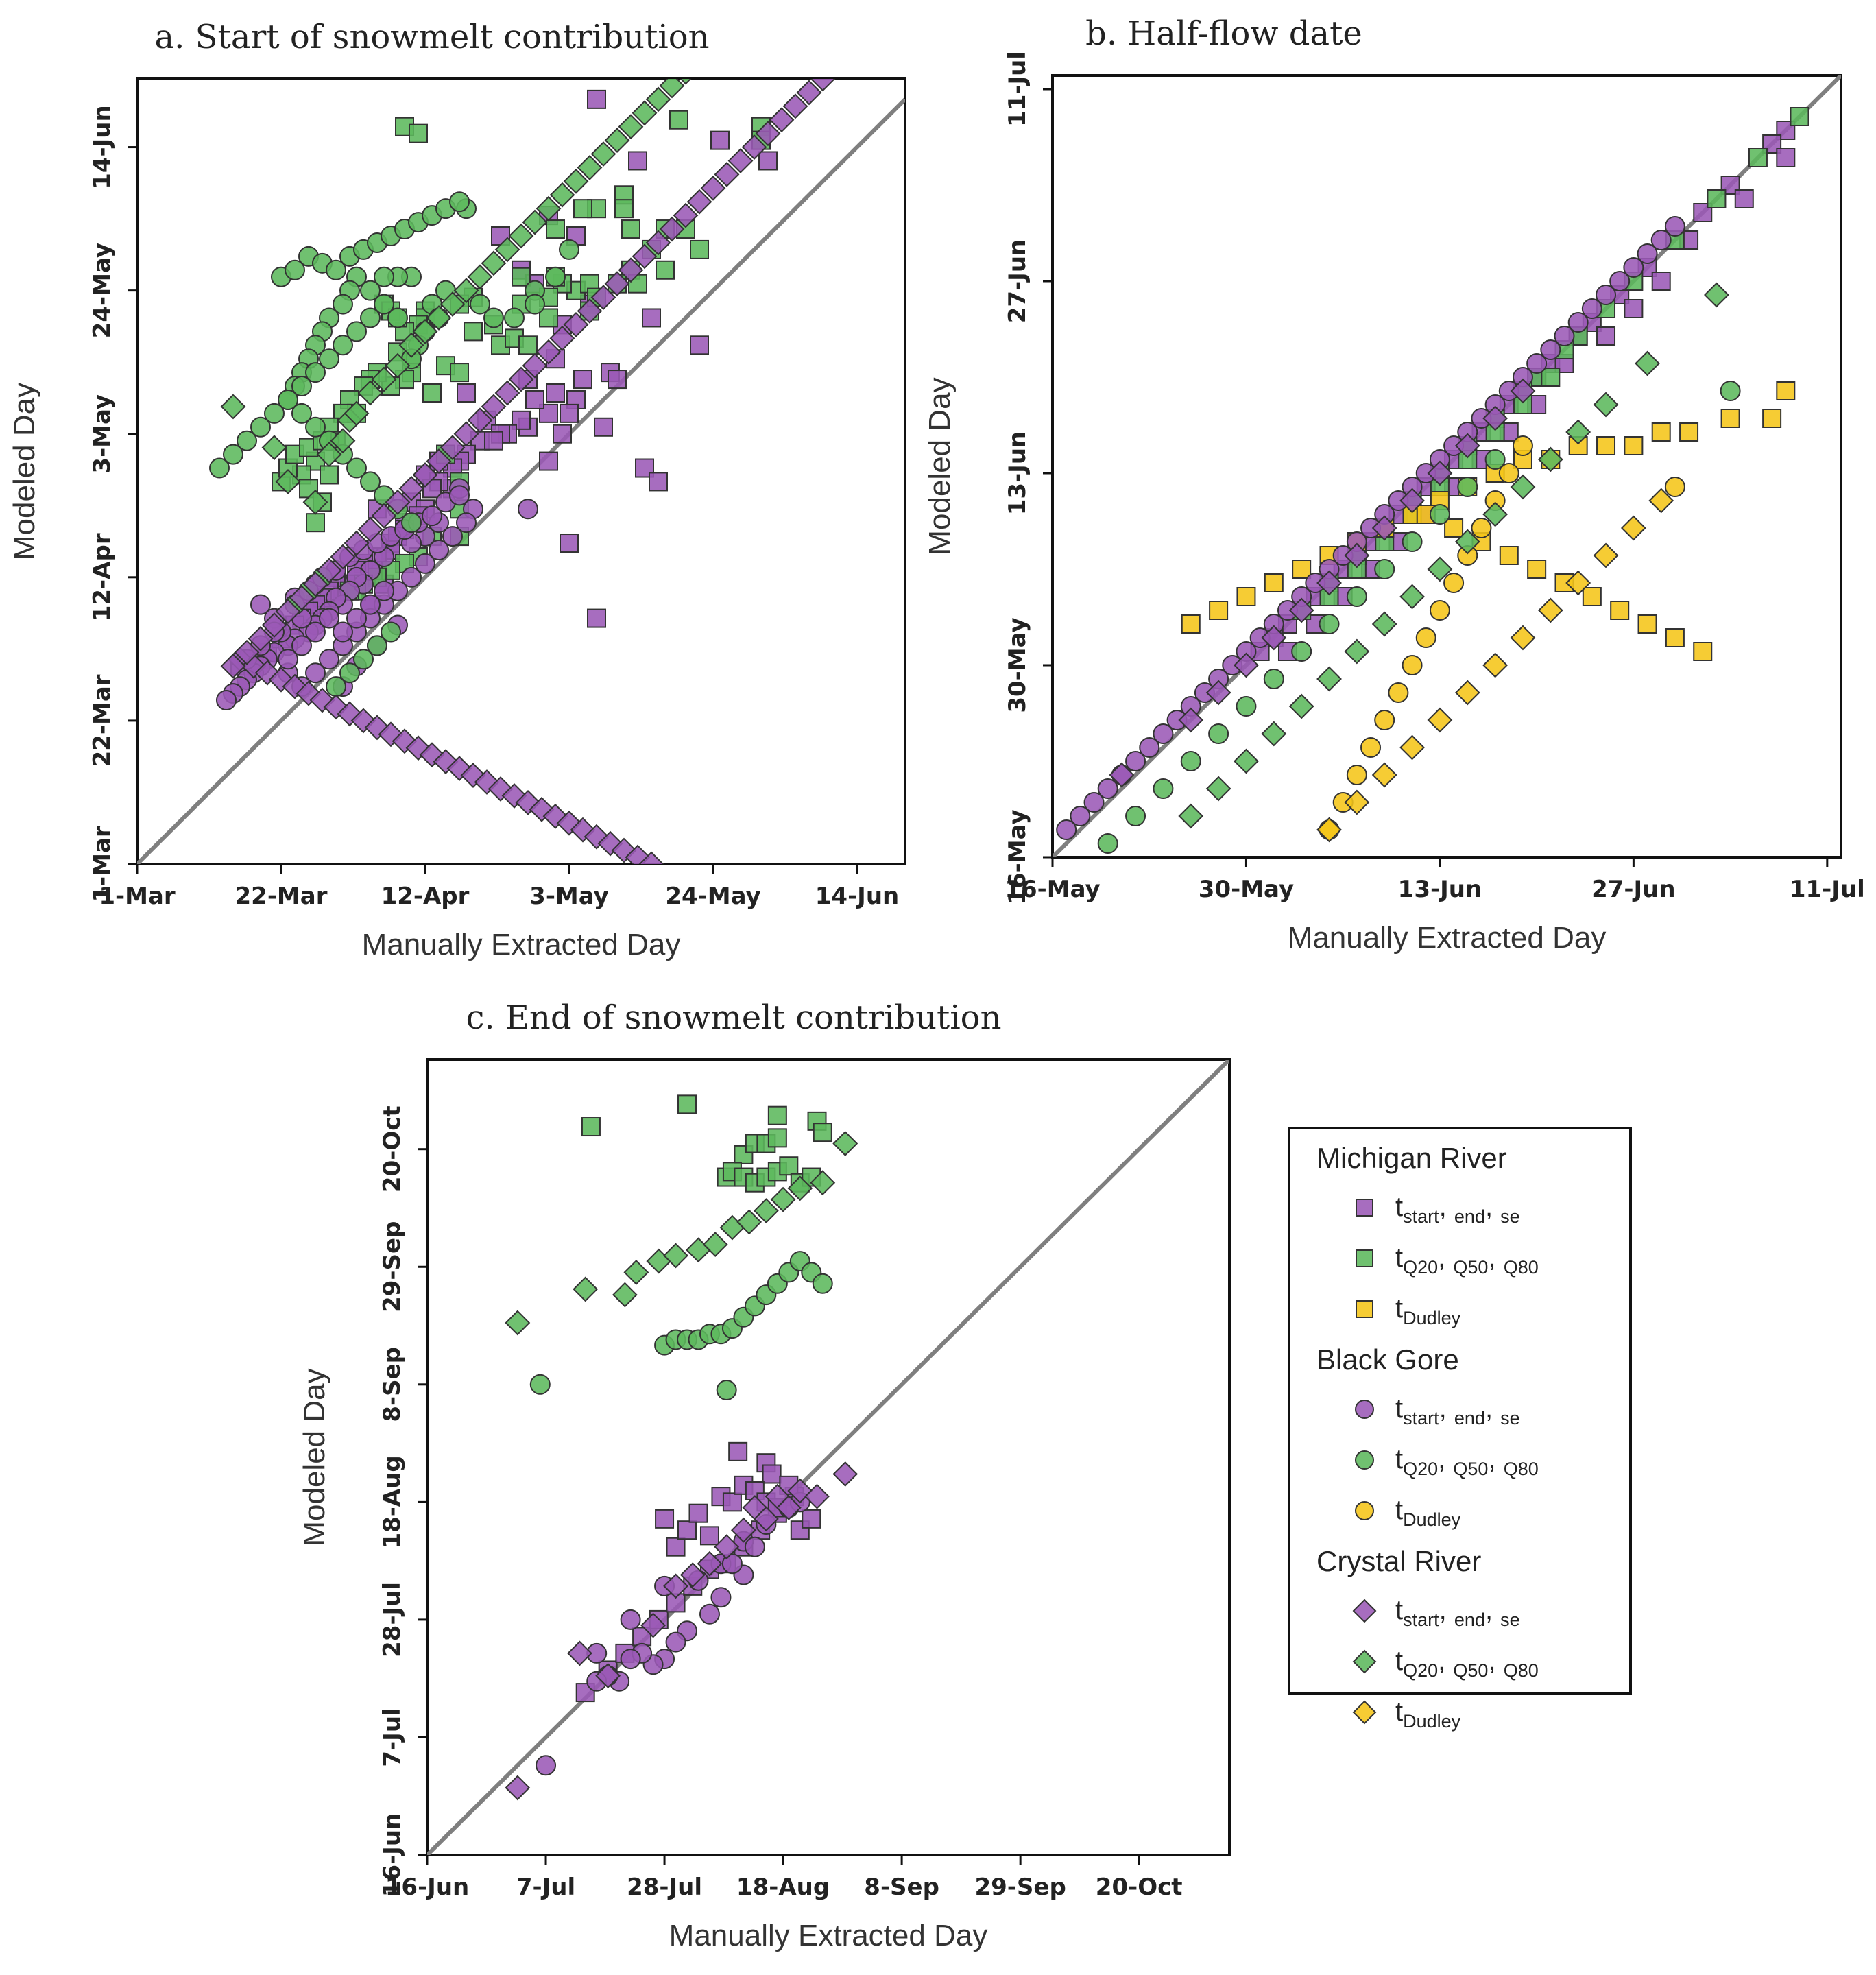 The height and width of the screenshot is (1975, 1876). What do you see at coordinates (102, 290) in the screenshot?
I see `y-tick-label: 24-May` at bounding box center [102, 290].